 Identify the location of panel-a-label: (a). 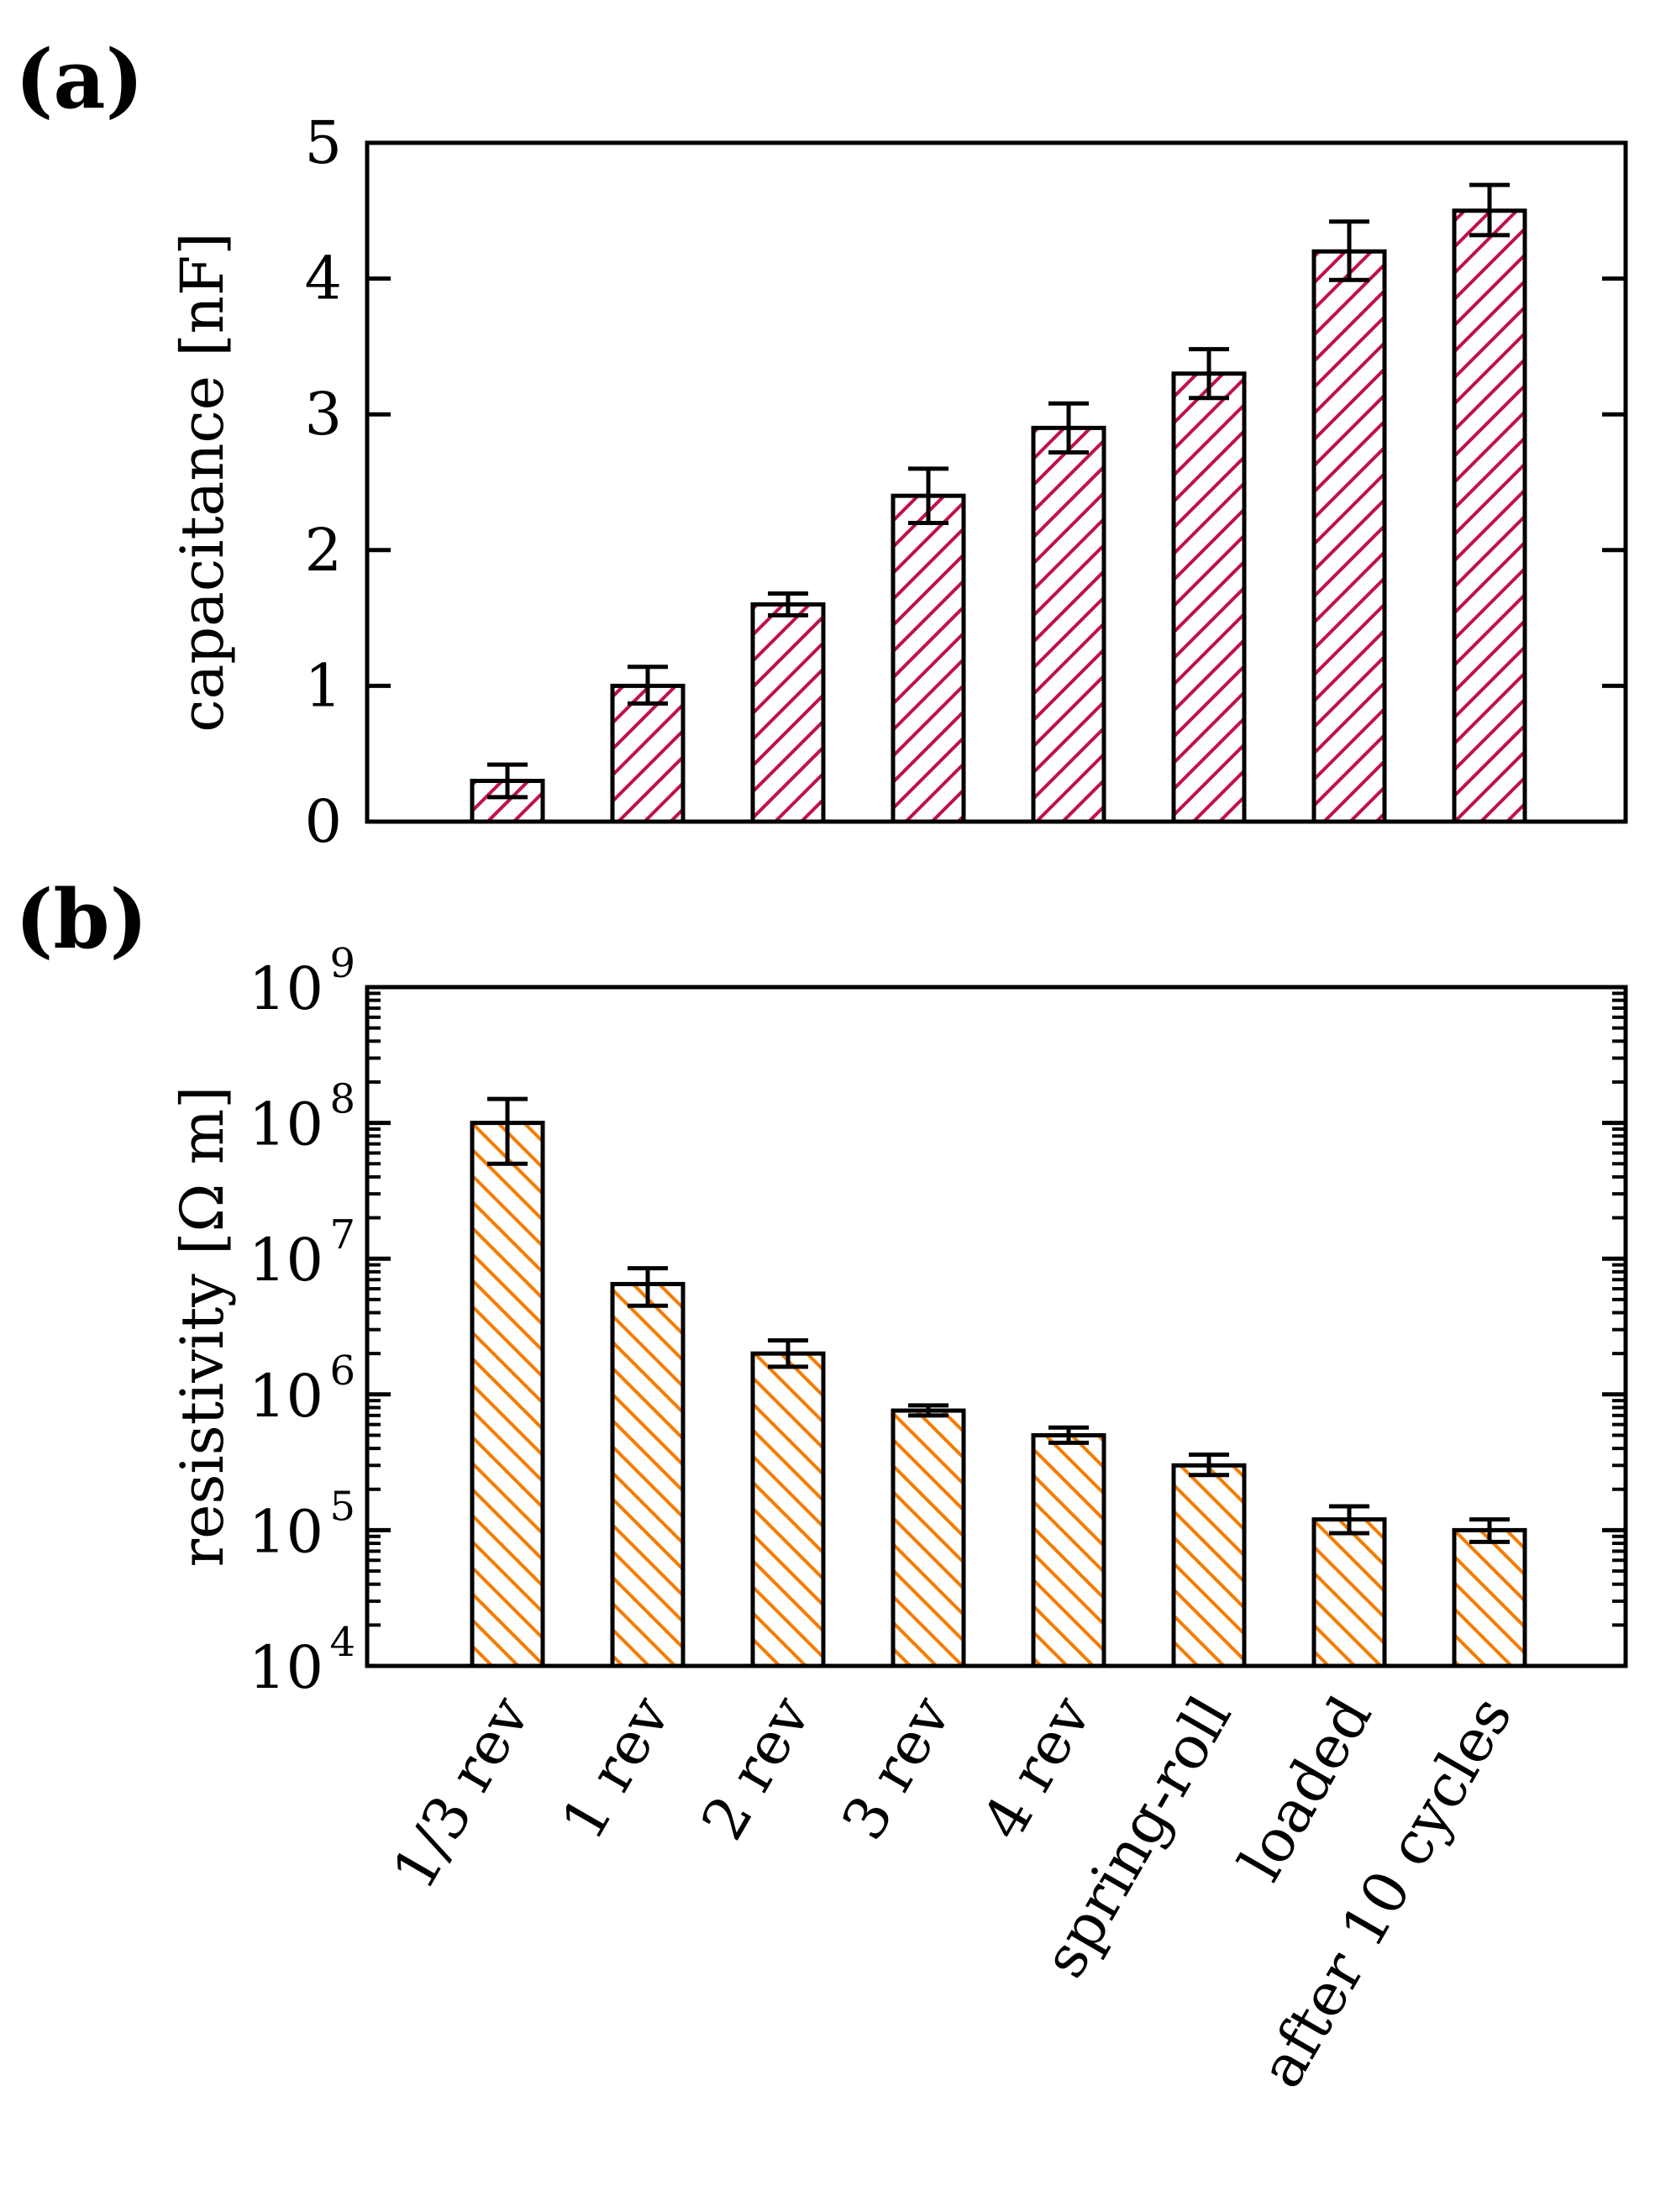
(79, 79).